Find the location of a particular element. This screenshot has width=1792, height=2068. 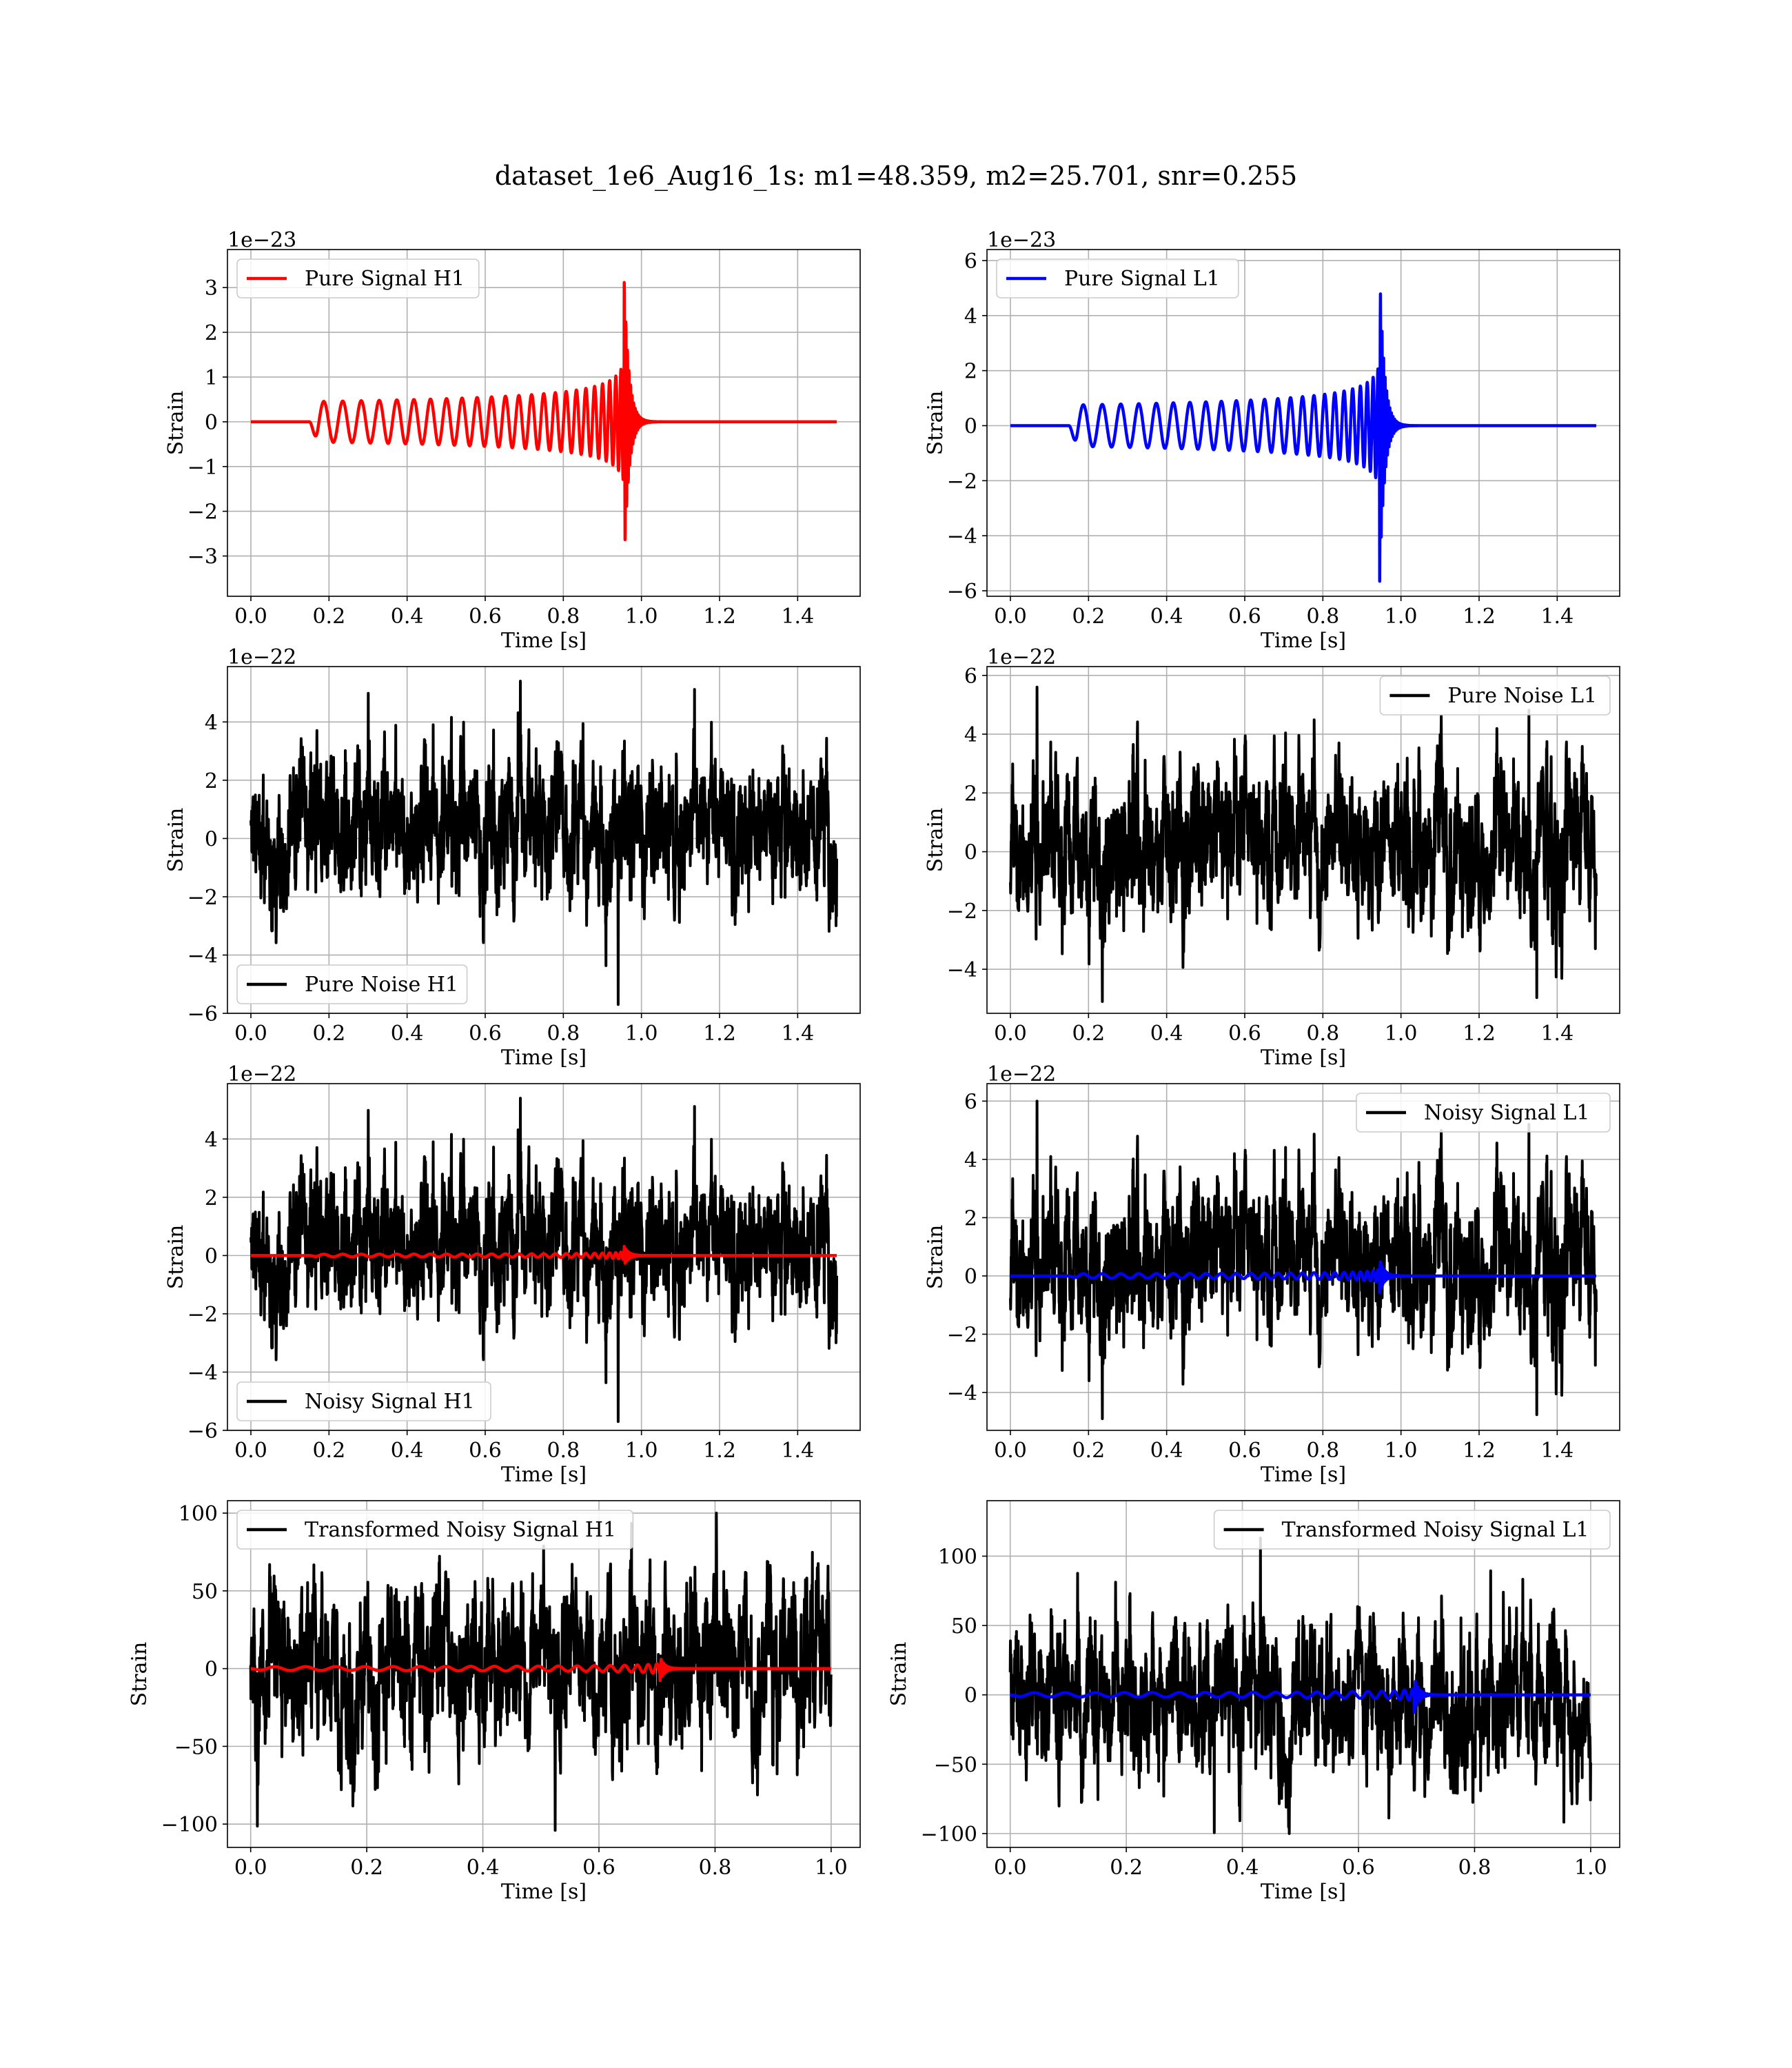

legend-label: Pure Noise L1 is located at coordinates (1522, 696).